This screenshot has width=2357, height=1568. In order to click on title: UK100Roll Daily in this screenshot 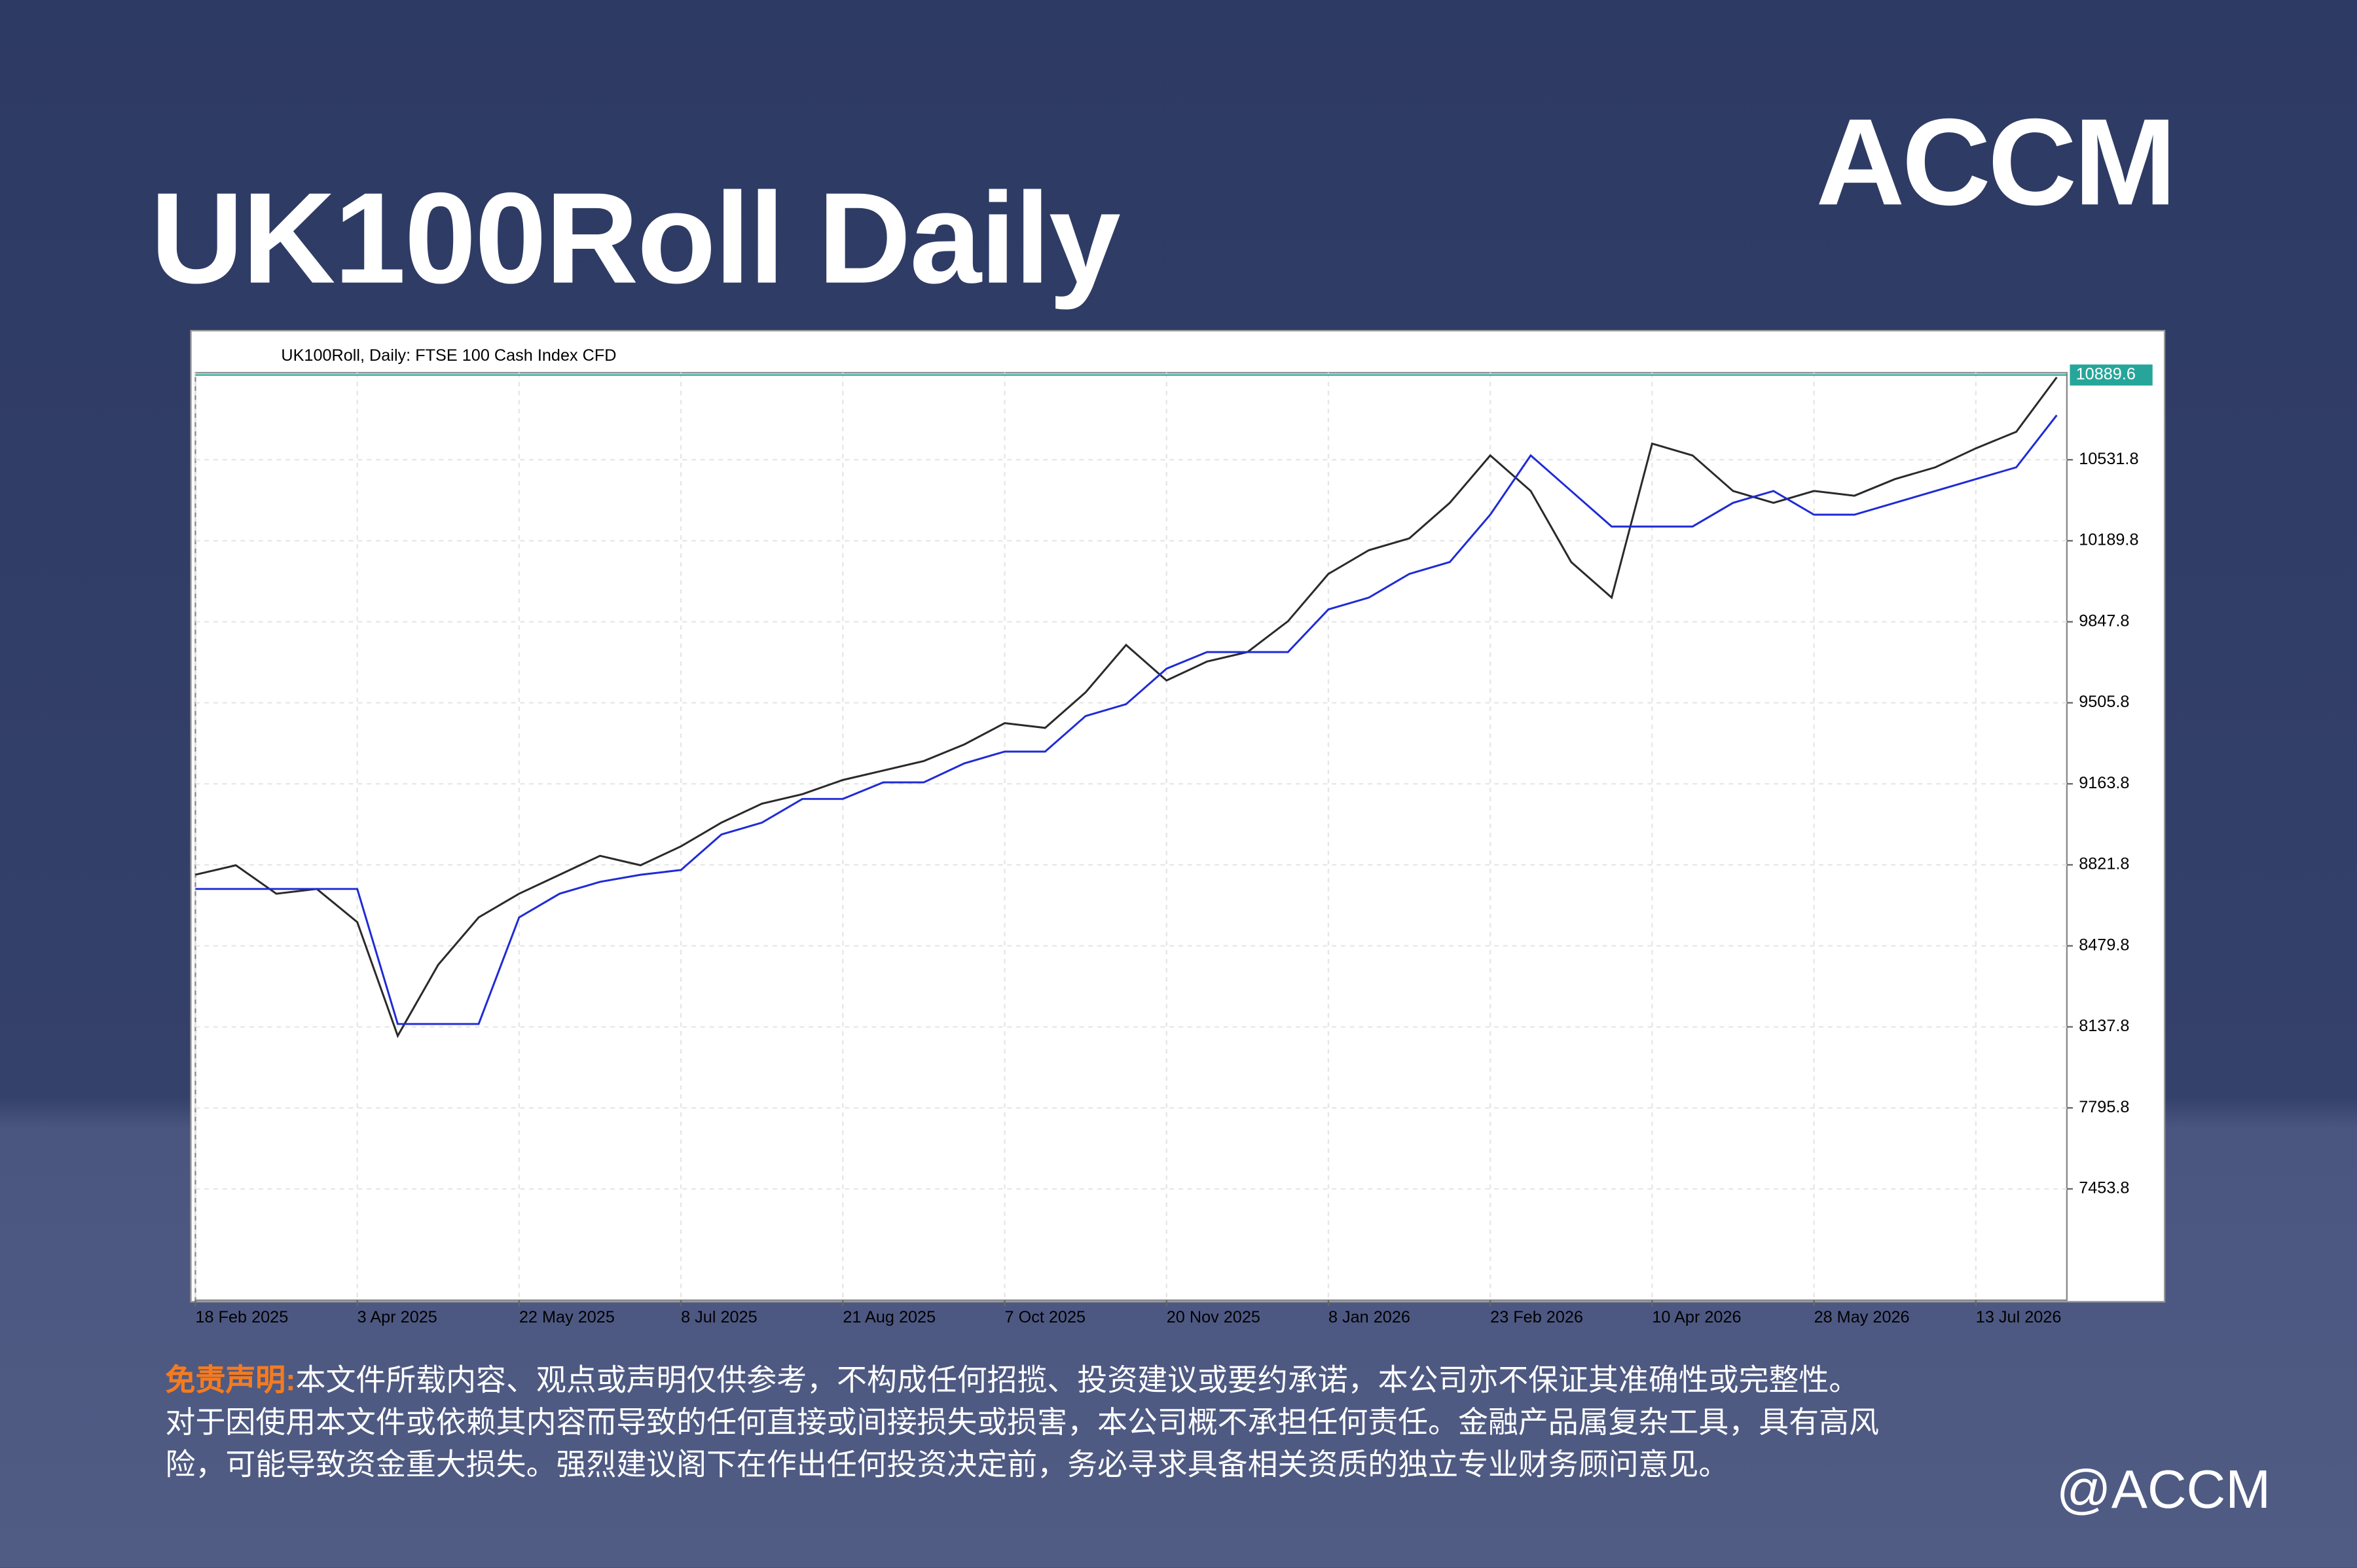, I will do `click(635, 239)`.